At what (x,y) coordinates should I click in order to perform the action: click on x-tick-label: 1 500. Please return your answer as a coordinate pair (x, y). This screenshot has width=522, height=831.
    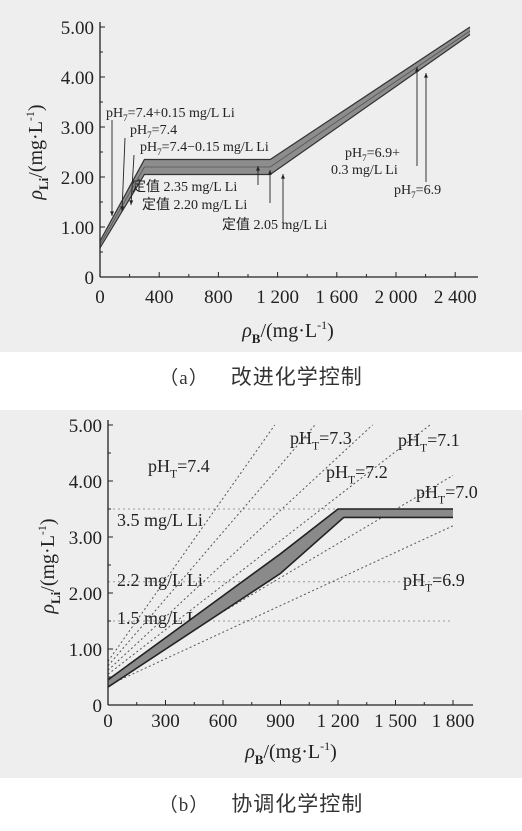
    Looking at the image, I should click on (395, 721).